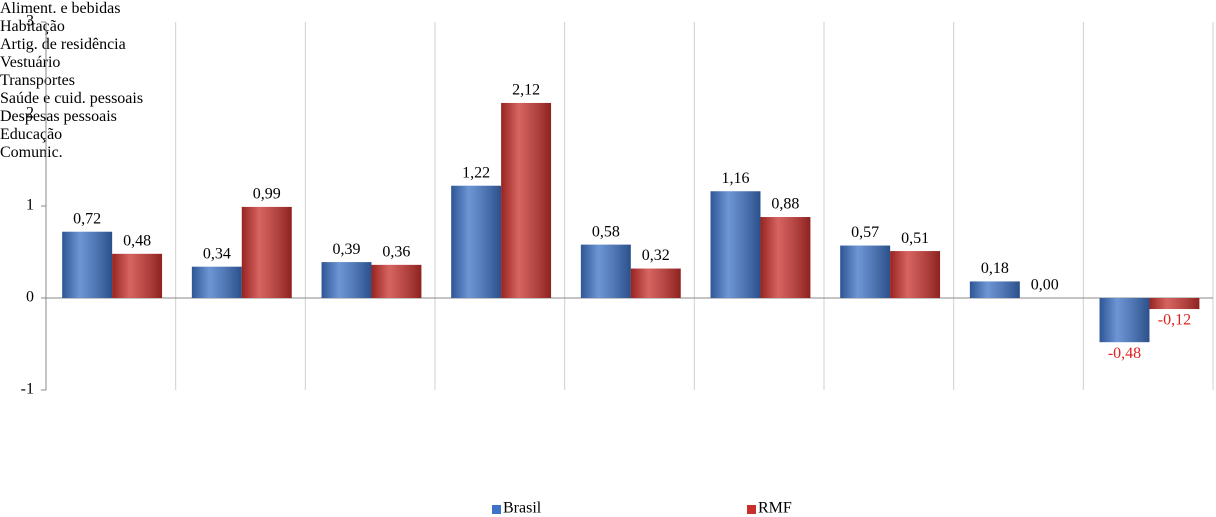 This screenshot has height=517, width=1216. Describe the element at coordinates (1174, 320) in the screenshot. I see `value-label: -0,12` at that location.